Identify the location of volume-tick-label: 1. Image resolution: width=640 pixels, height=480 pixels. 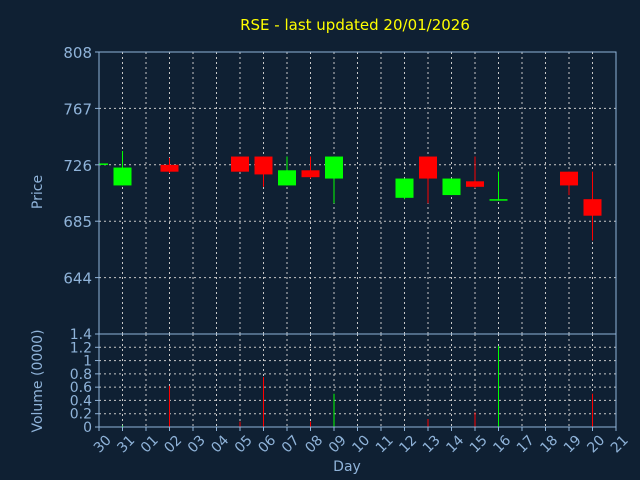
(87, 362).